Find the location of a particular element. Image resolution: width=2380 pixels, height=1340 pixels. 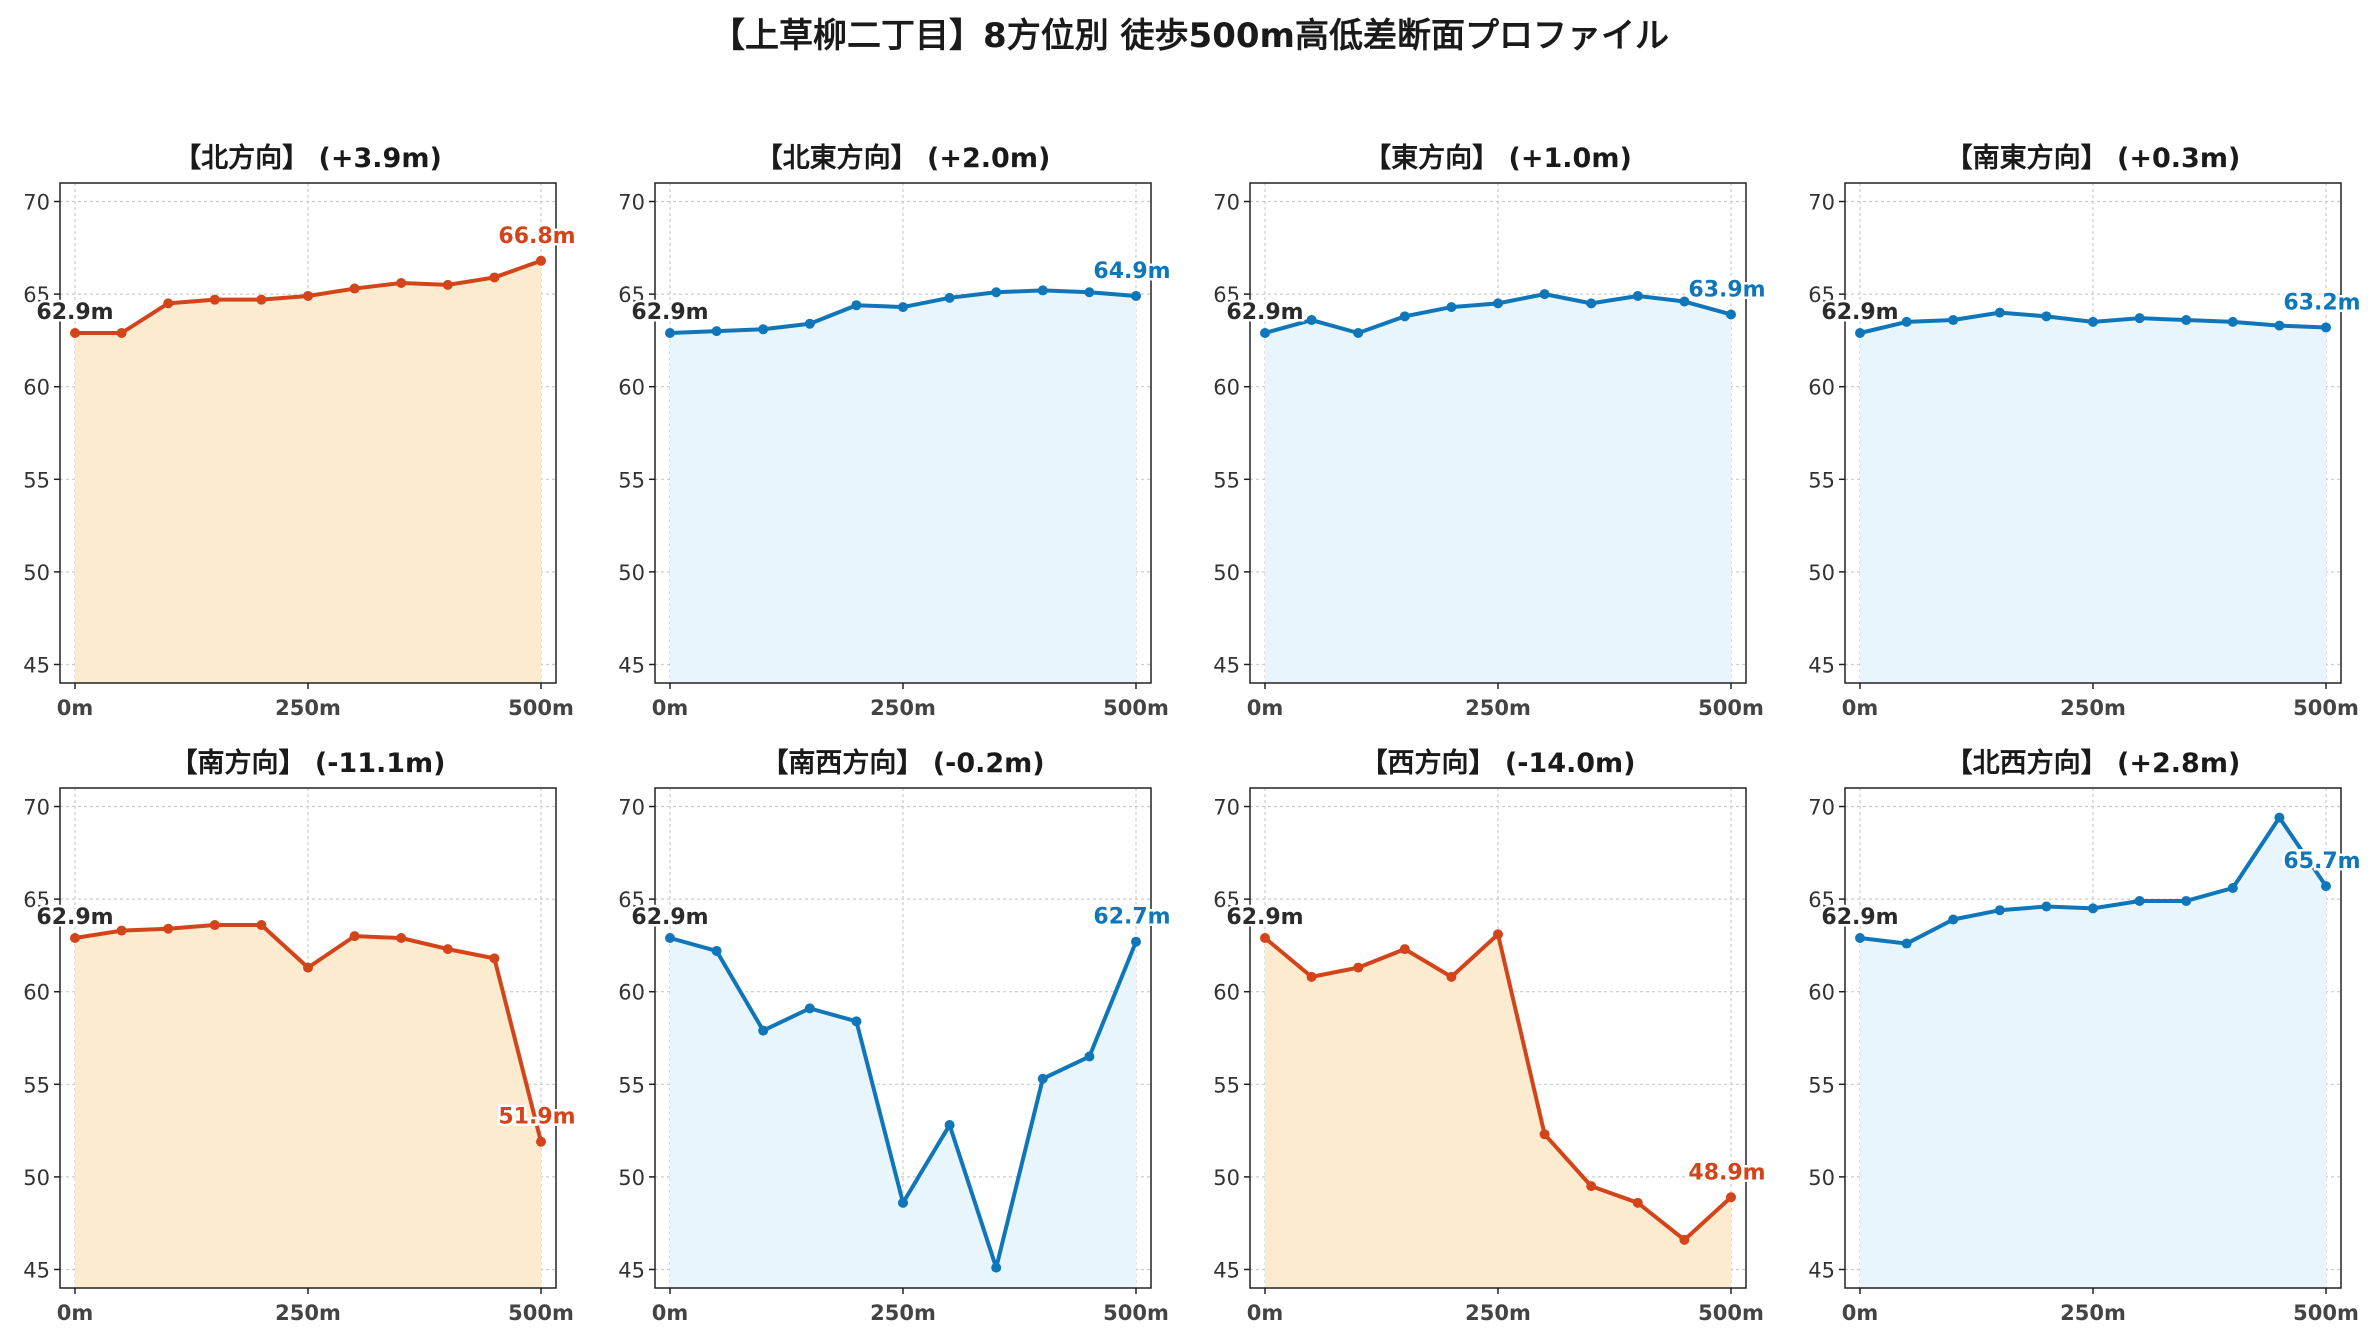

end-value-label: 51.9m is located at coordinates (536, 1117).